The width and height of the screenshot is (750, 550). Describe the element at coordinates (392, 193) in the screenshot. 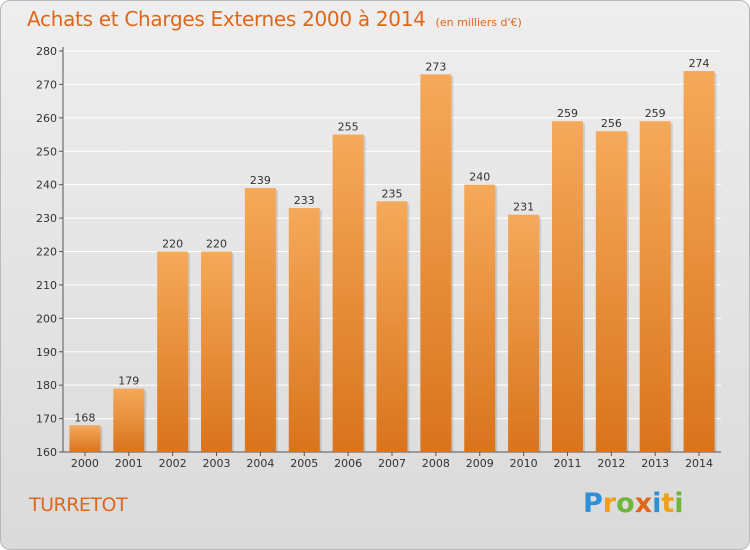

I see `data-label: 235` at that location.